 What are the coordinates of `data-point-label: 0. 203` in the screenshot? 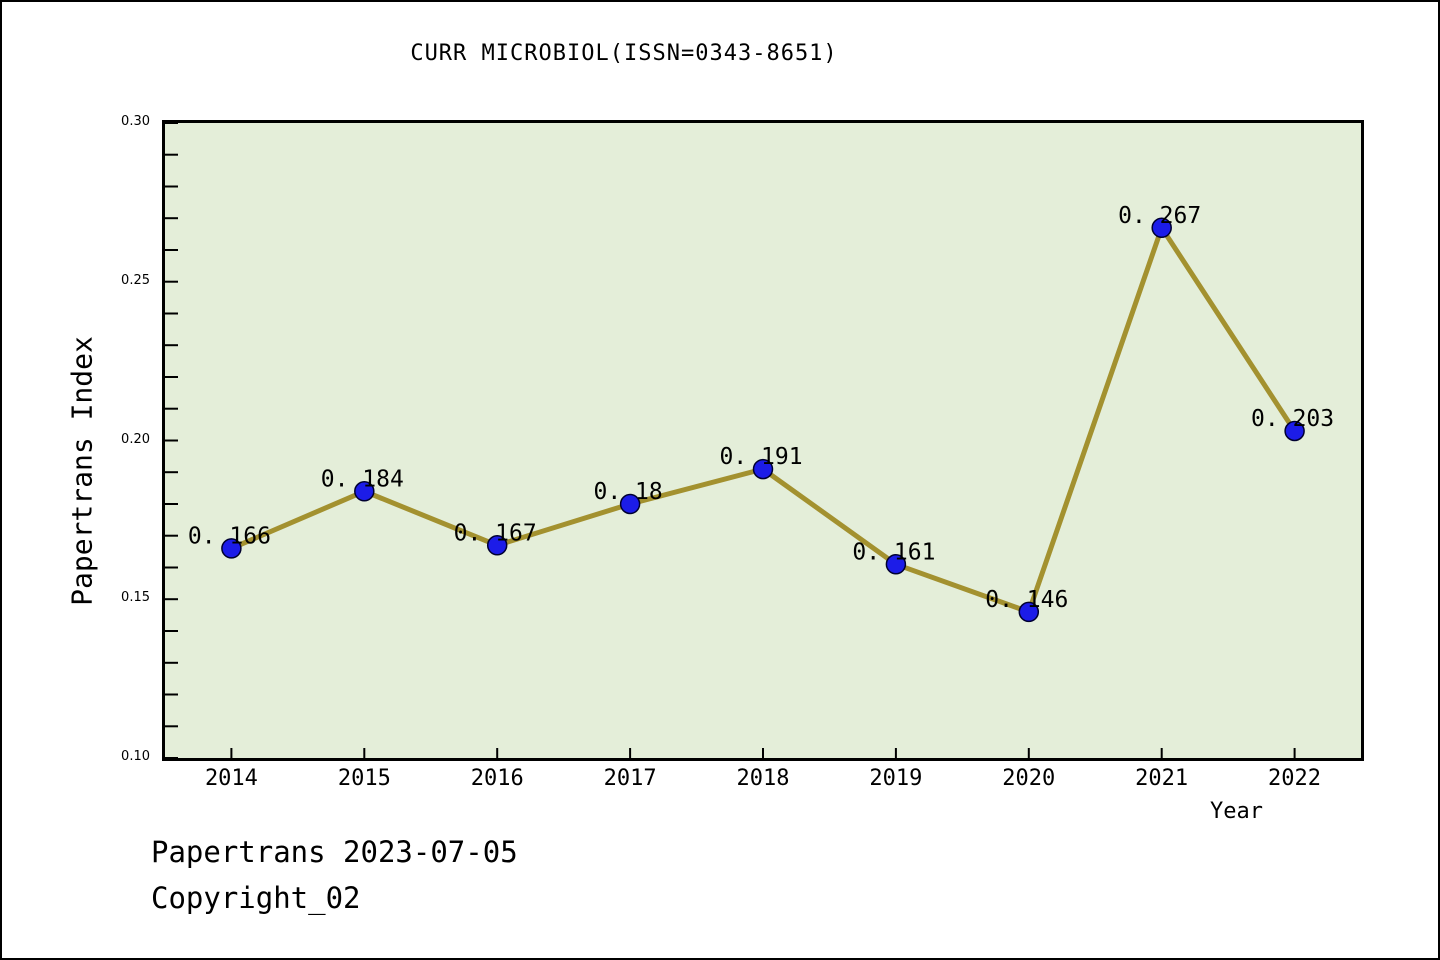 It's located at (1292, 419).